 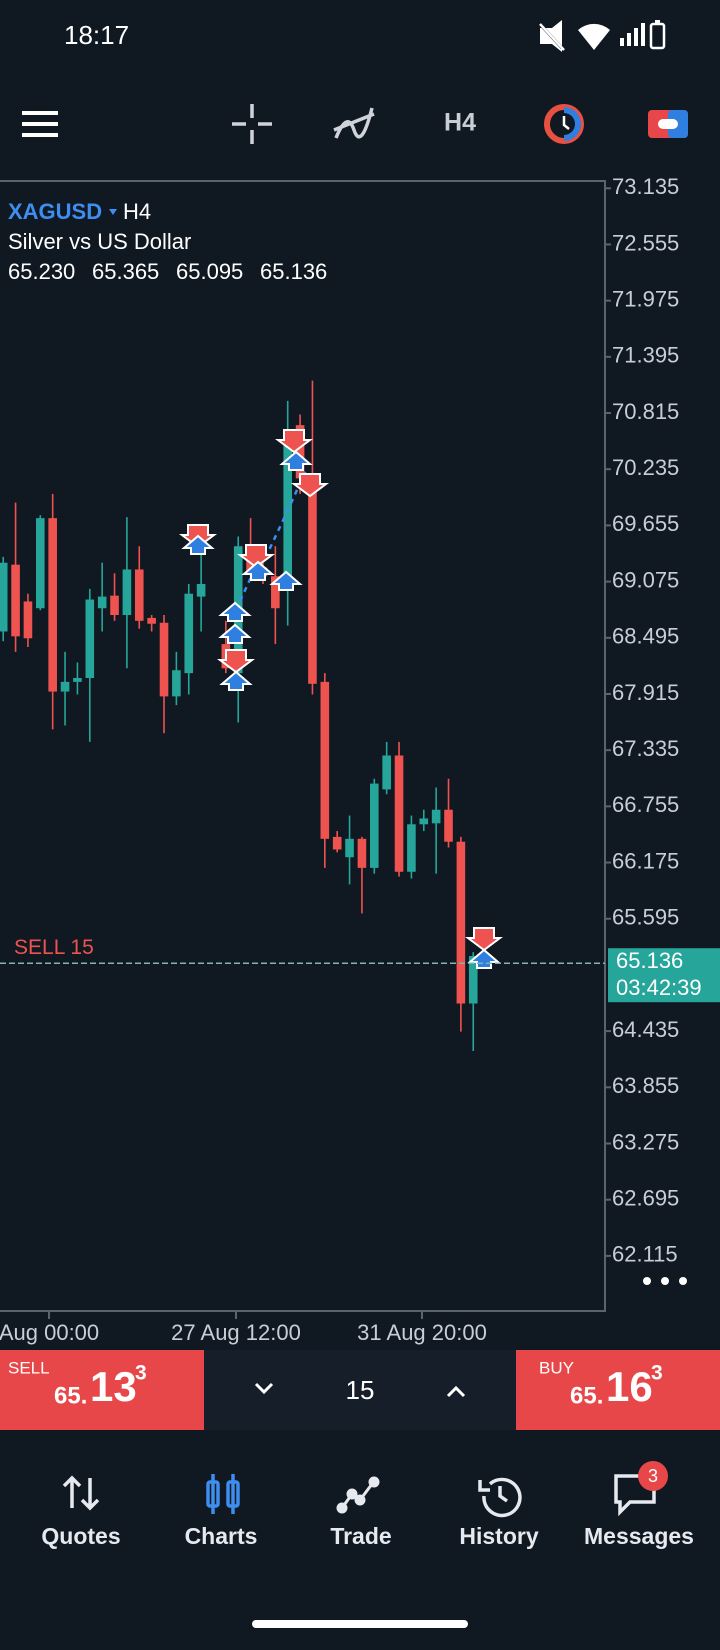 What do you see at coordinates (40, 124) in the screenshot?
I see `menu-button` at bounding box center [40, 124].